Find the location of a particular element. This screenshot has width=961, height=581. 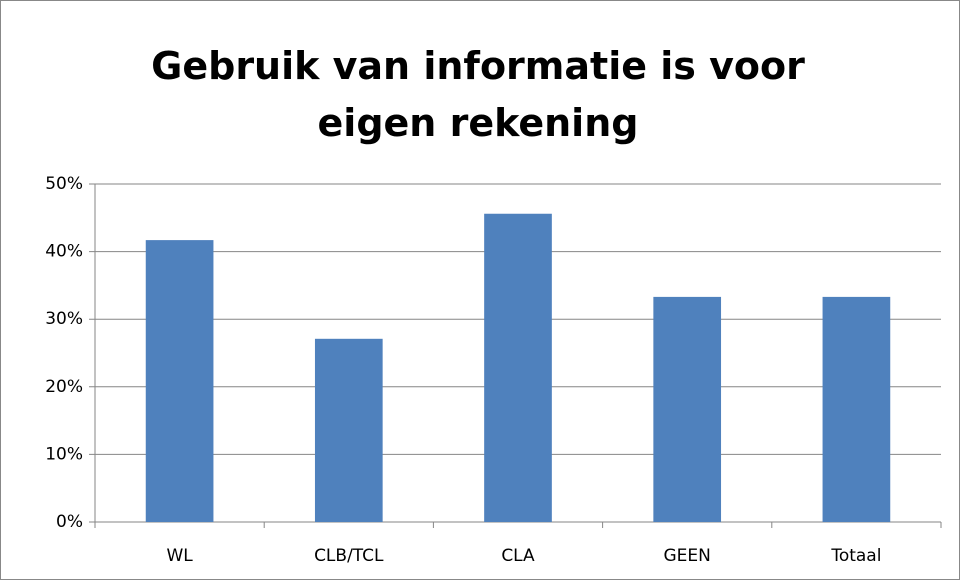

y-tick-label: 50% is located at coordinates (64, 184).